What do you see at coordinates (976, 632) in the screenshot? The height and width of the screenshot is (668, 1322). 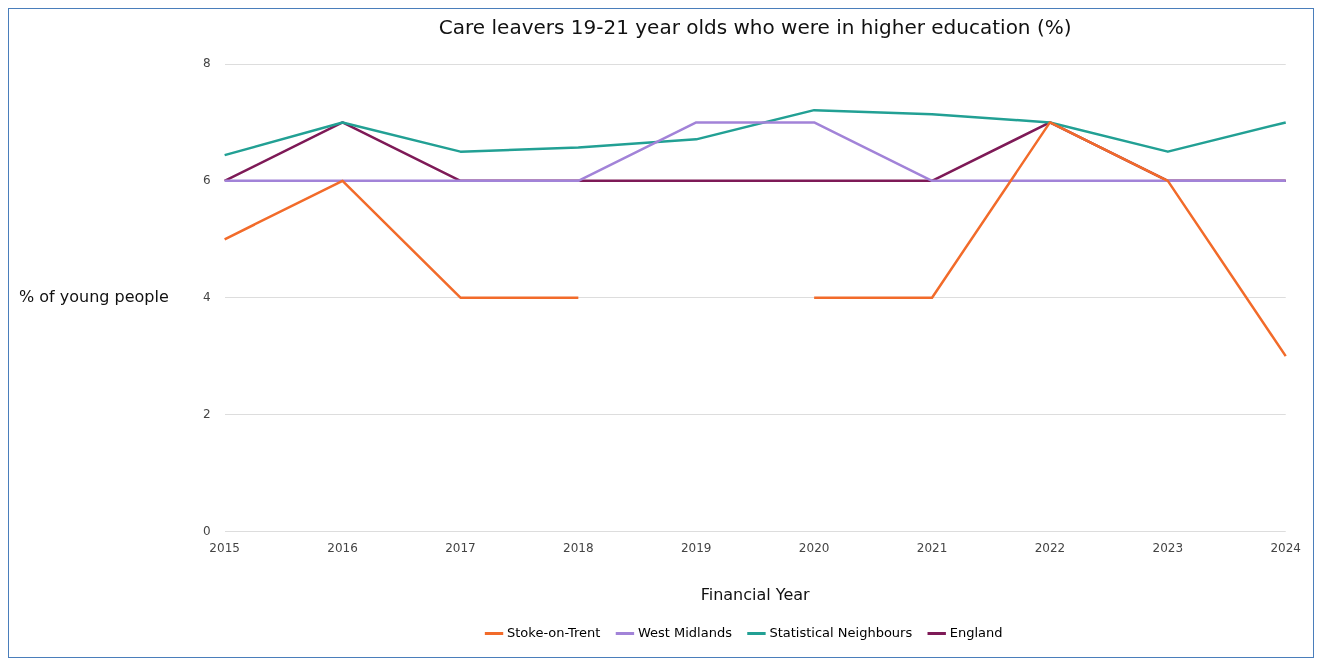 I see `legend-label: England` at bounding box center [976, 632].